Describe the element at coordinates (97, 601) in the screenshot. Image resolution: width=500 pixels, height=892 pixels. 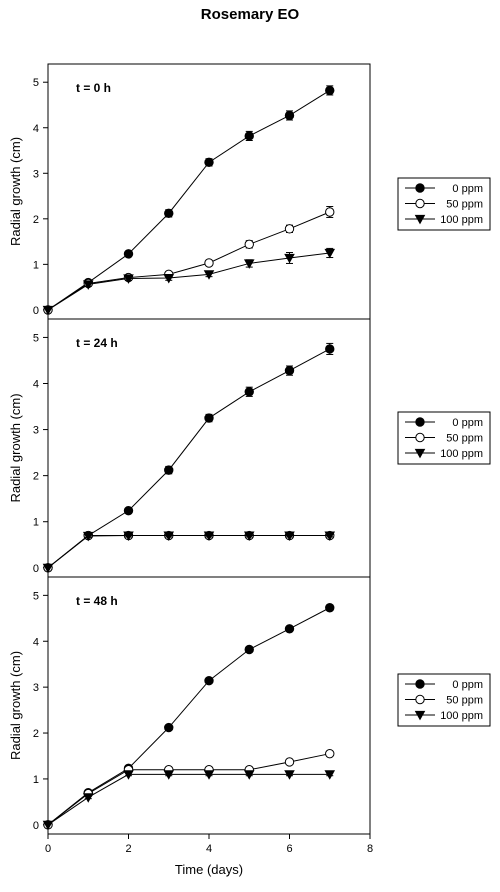
I see `panel-label: t = 48 h` at that location.